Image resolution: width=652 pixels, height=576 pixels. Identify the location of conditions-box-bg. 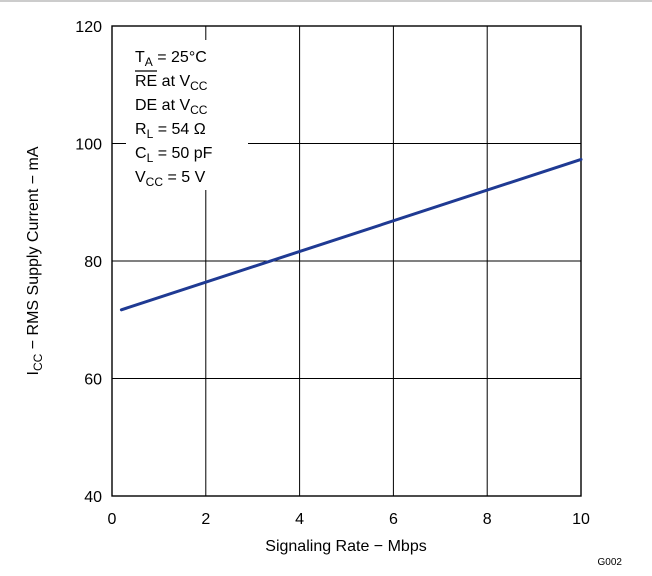
(187, 115).